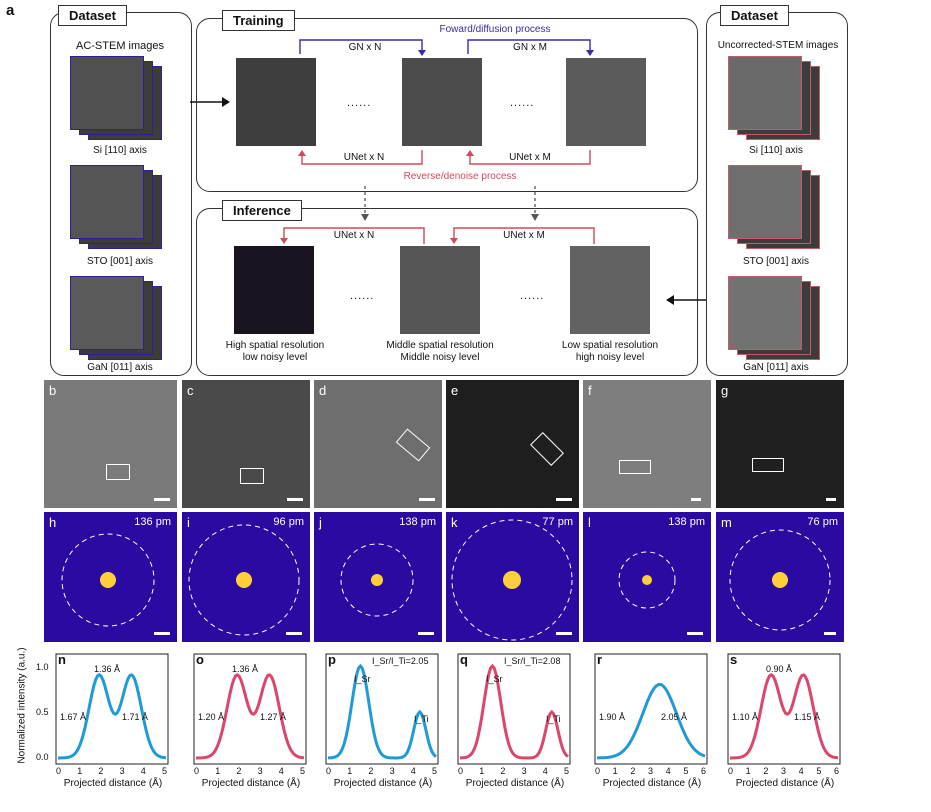  I want to click on profile-xlabel-o: Projected distance (Å), so click(251, 783).